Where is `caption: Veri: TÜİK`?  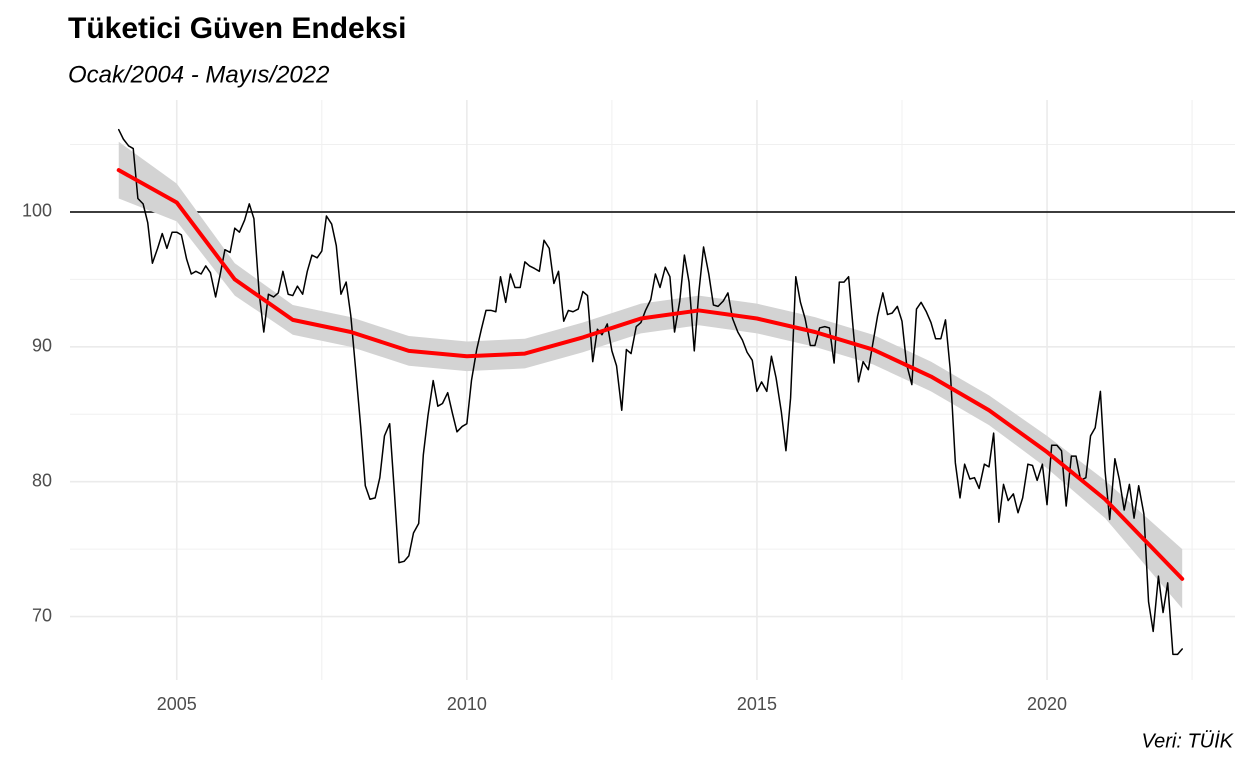 caption: Veri: TÜİK is located at coordinates (1188, 741).